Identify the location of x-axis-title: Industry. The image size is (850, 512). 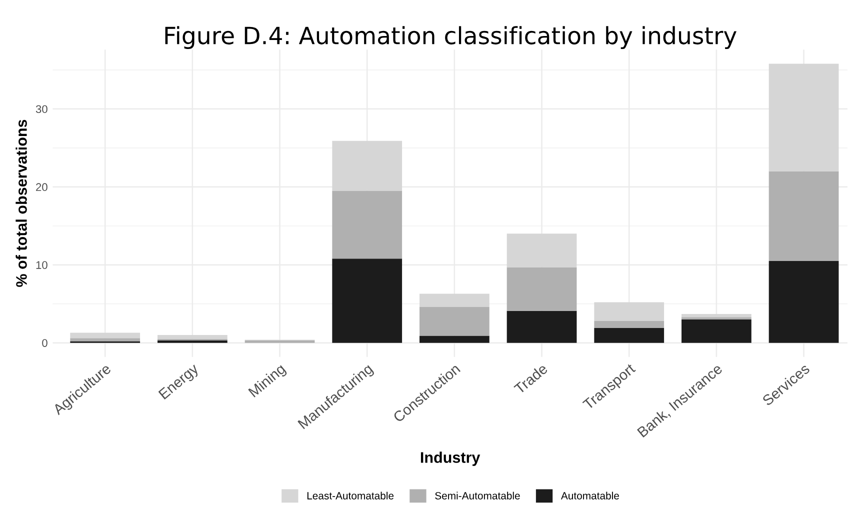
(450, 459).